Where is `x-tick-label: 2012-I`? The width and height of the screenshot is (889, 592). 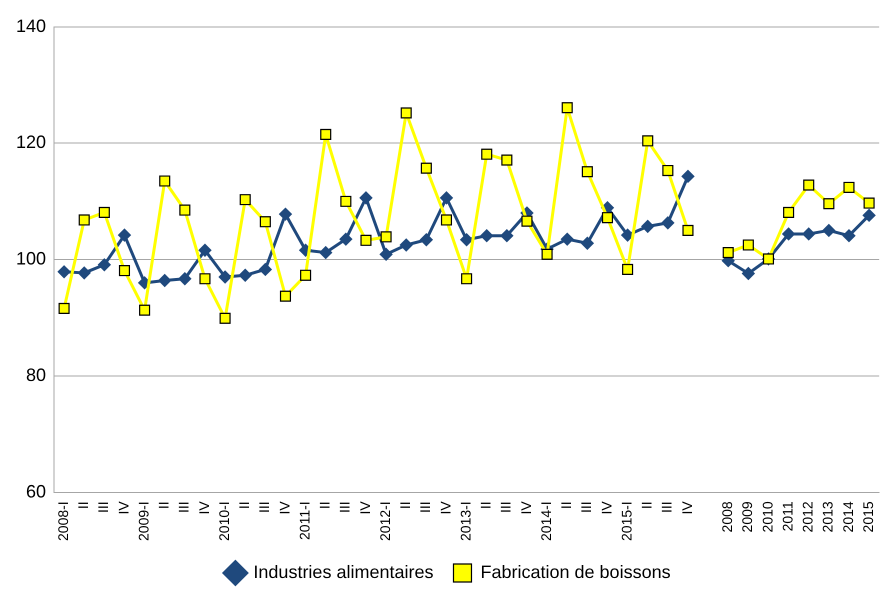
x-tick-label: 2012-I is located at coordinates (384, 521).